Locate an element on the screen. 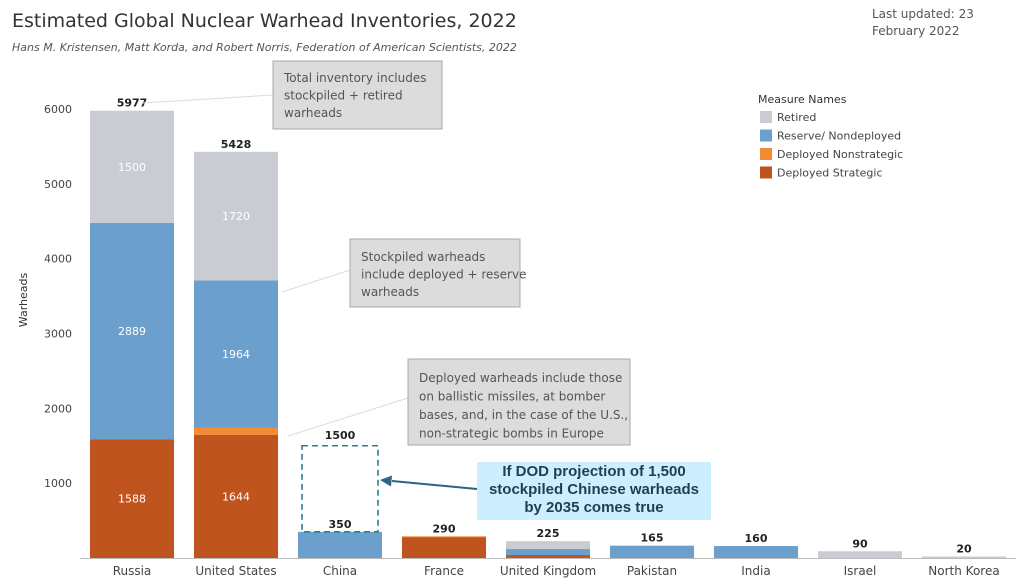 This screenshot has height=588, width=1024. x-tick-label: China is located at coordinates (340, 571).